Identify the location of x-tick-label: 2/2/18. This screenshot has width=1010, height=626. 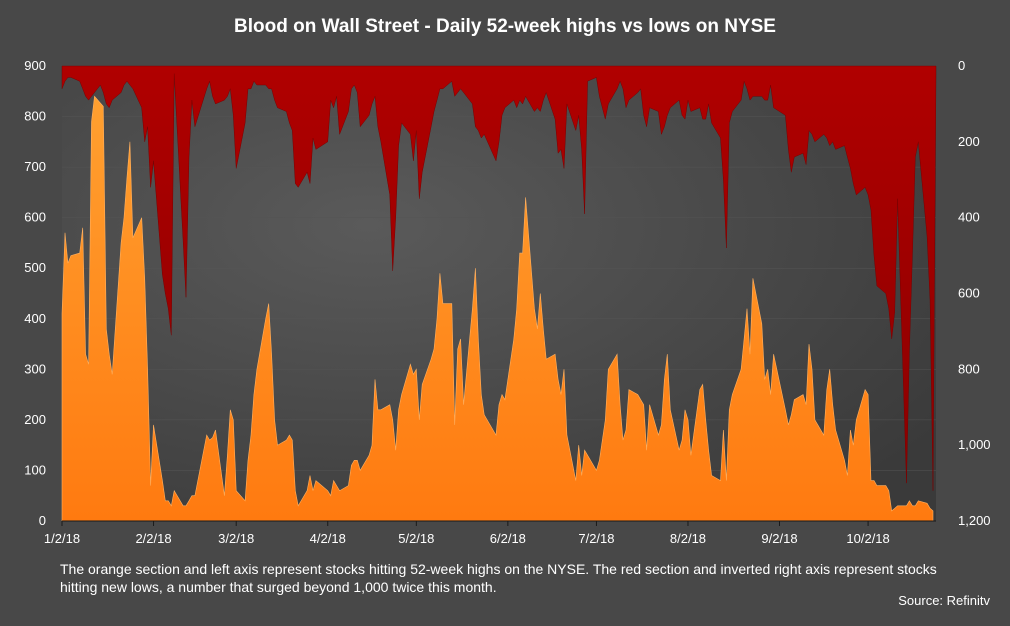
(153, 538).